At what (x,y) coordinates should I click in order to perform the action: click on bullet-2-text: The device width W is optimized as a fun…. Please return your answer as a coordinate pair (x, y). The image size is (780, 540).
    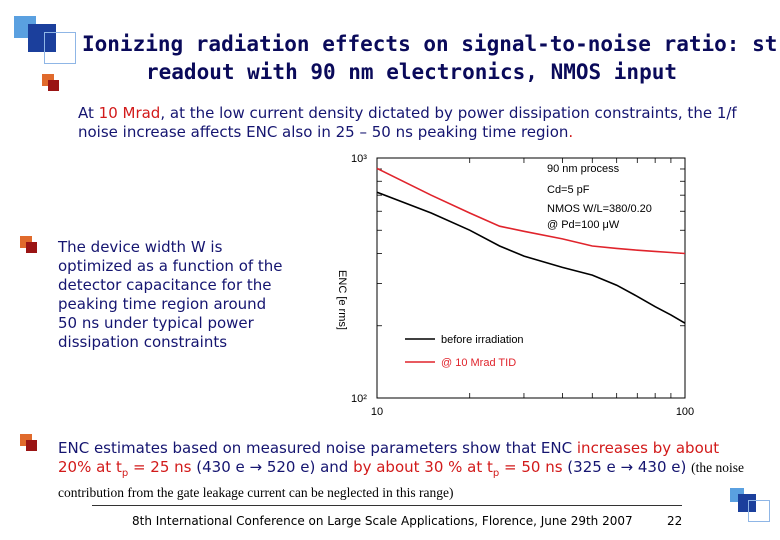
    Looking at the image, I should click on (170, 294).